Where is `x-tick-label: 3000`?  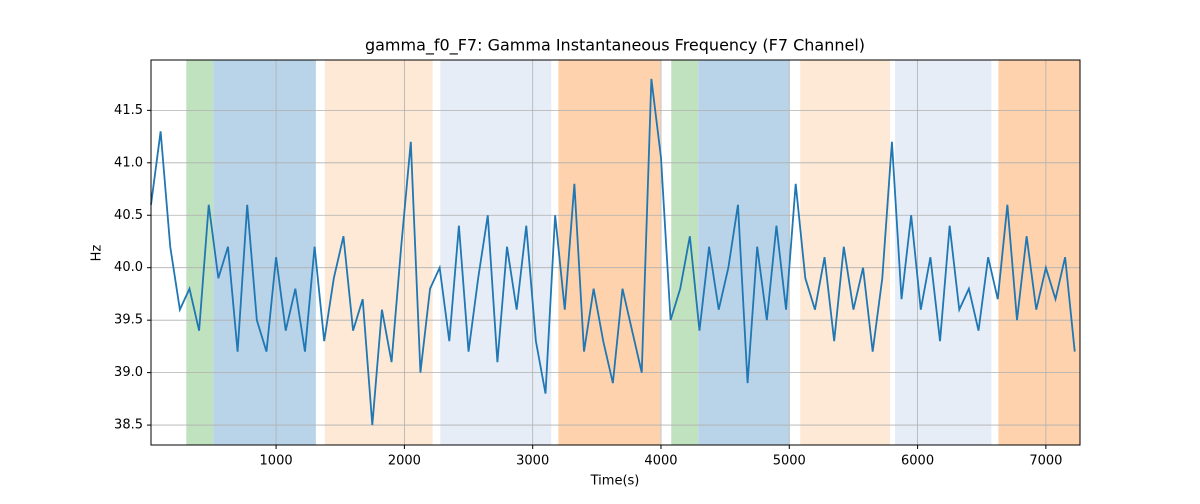
x-tick-label: 3000 is located at coordinates (532, 461).